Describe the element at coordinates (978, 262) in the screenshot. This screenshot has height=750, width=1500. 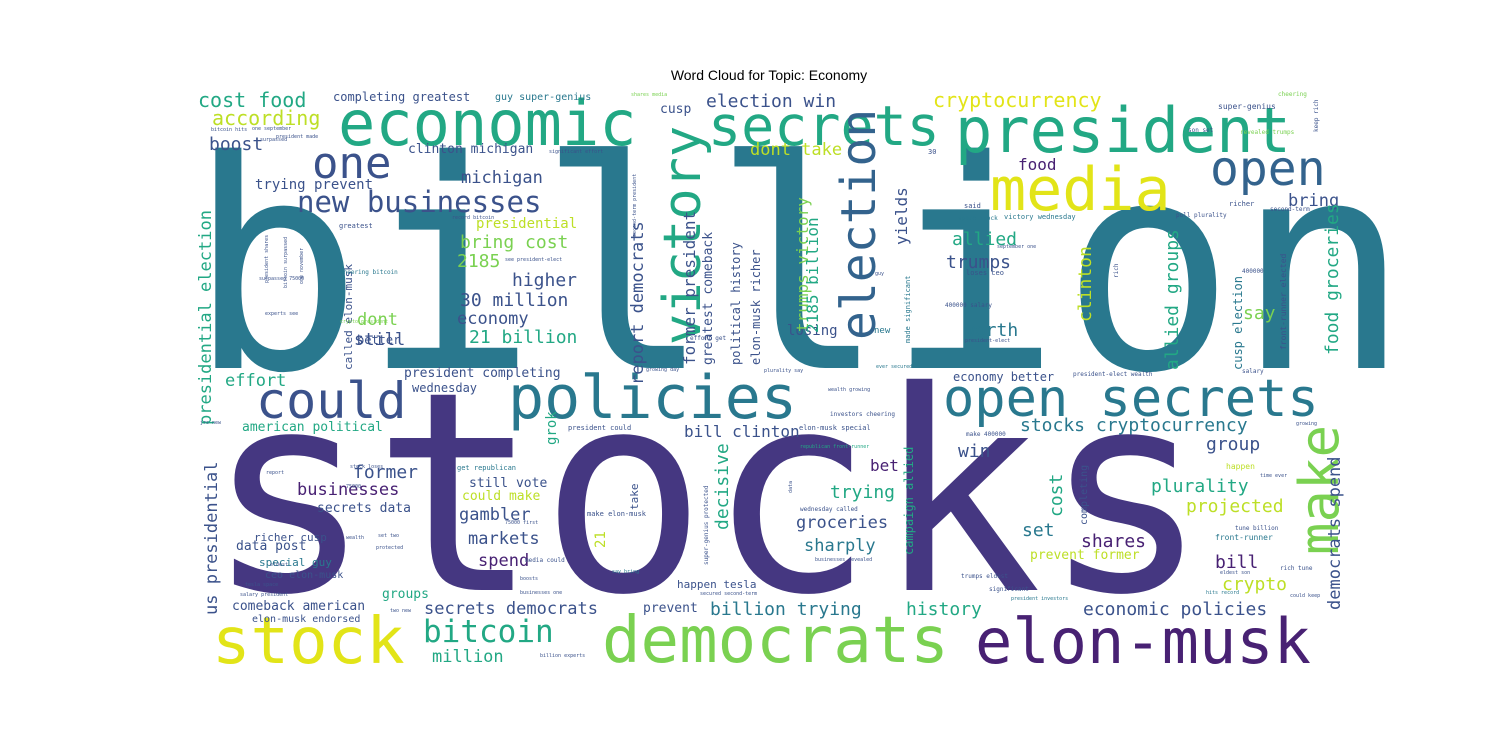
I see `word-trumps: trumps` at that location.